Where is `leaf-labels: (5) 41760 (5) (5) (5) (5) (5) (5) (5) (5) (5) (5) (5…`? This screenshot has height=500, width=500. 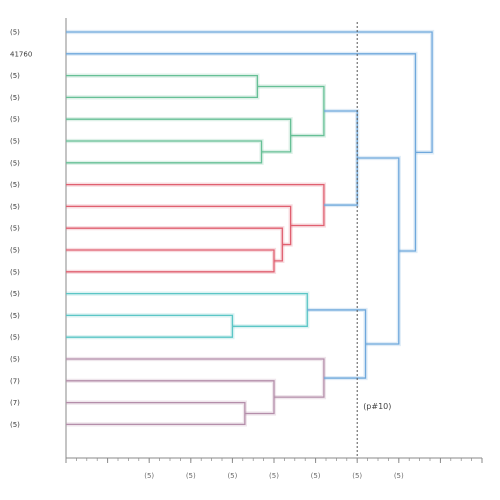
leaf-labels: (5) 41760 (5) (5) (5) (5) (5) (5) (5) (5) (5) (5) (5… is located at coordinates (21, 229).